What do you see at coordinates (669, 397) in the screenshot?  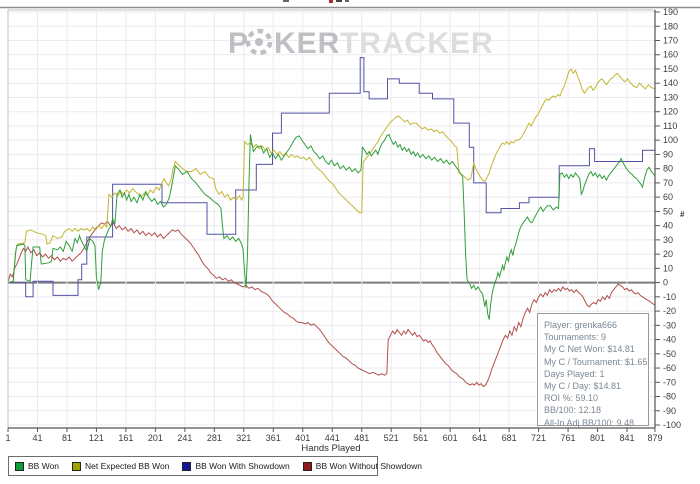 I see `y-tick-label: -80` at bounding box center [669, 397].